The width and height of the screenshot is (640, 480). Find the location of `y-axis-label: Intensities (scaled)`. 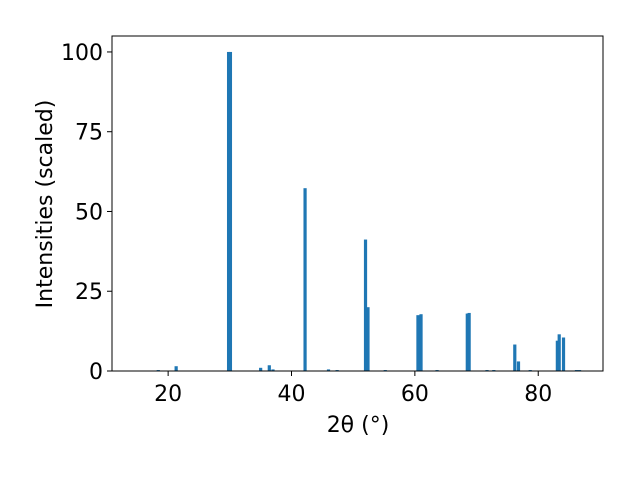

y-axis-label: Intensities (scaled) is located at coordinates (45, 204).